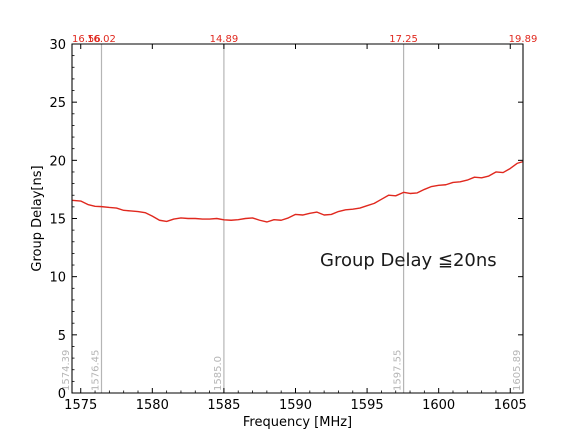  What do you see at coordinates (57, 103) in the screenshot?
I see `y-tick-label: 25` at bounding box center [57, 103].